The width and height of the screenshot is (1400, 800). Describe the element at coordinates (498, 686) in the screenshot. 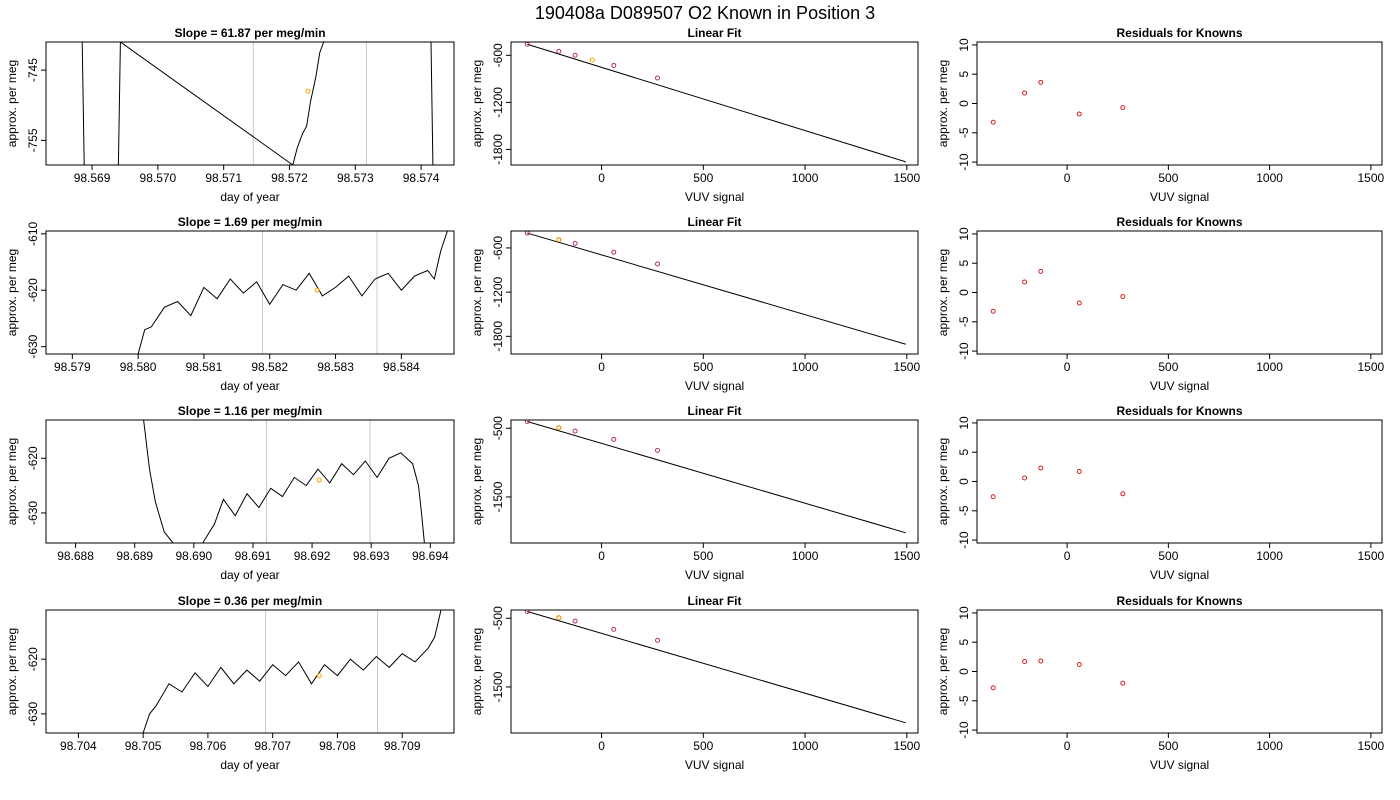

I see `y-tick-label: -1500` at that location.